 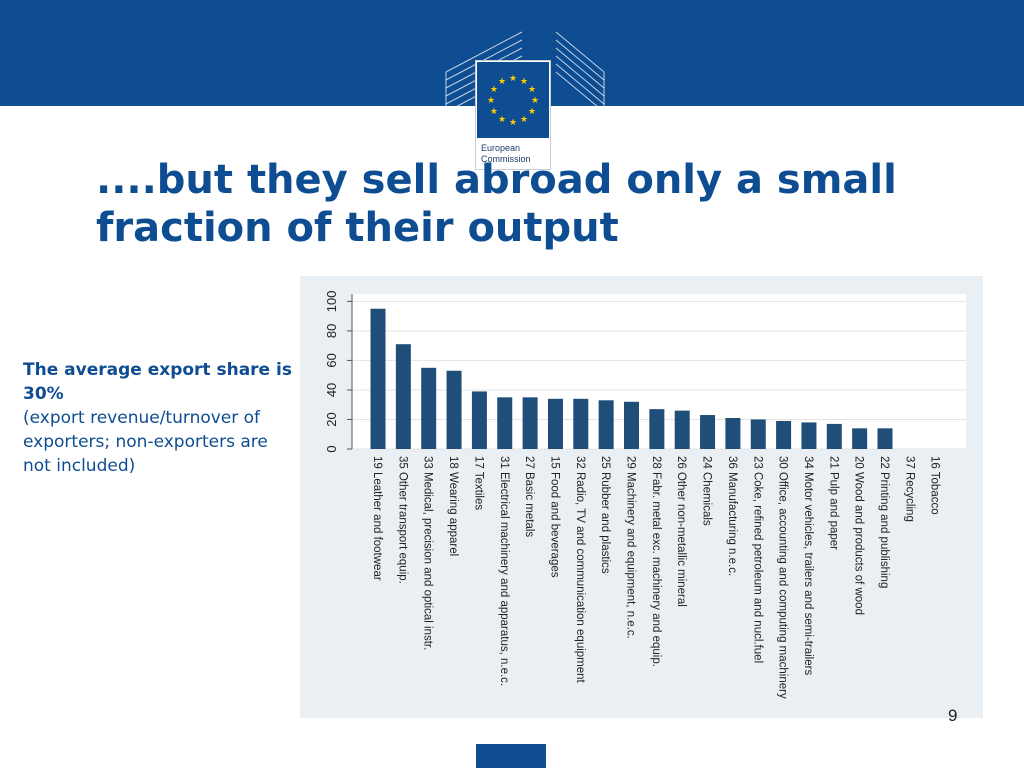 I want to click on y-tick-label: 0, so click(x=331, y=448).